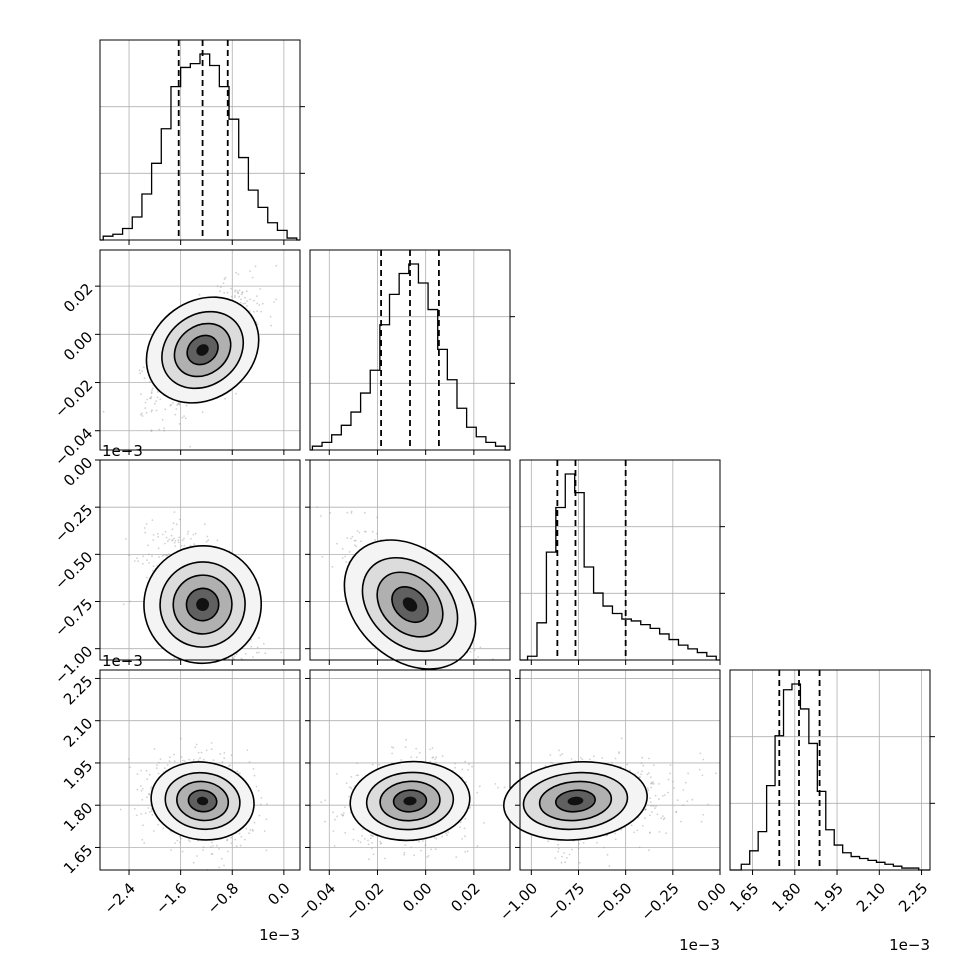  I want to click on x-tick-label-1-2: 0.00, so click(417, 897).